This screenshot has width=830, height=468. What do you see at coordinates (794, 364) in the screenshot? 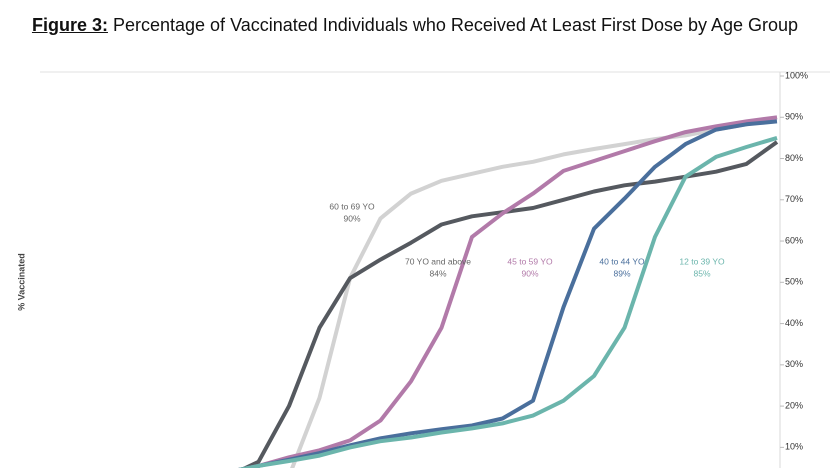
I see `y-tick-label: 30%` at bounding box center [794, 364].